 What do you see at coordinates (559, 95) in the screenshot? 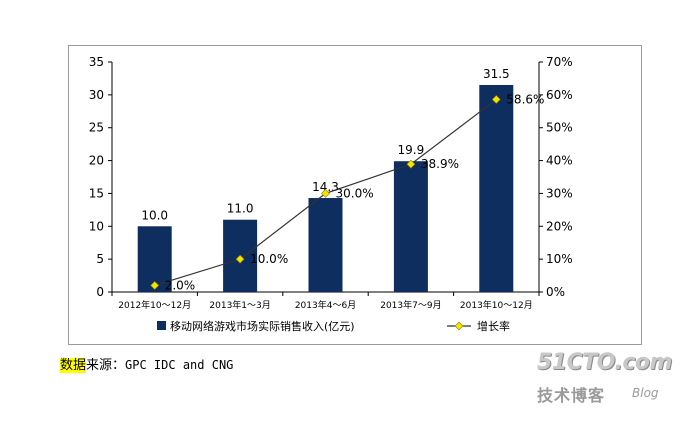
I see `y-right-tick-label: 60%` at bounding box center [559, 95].